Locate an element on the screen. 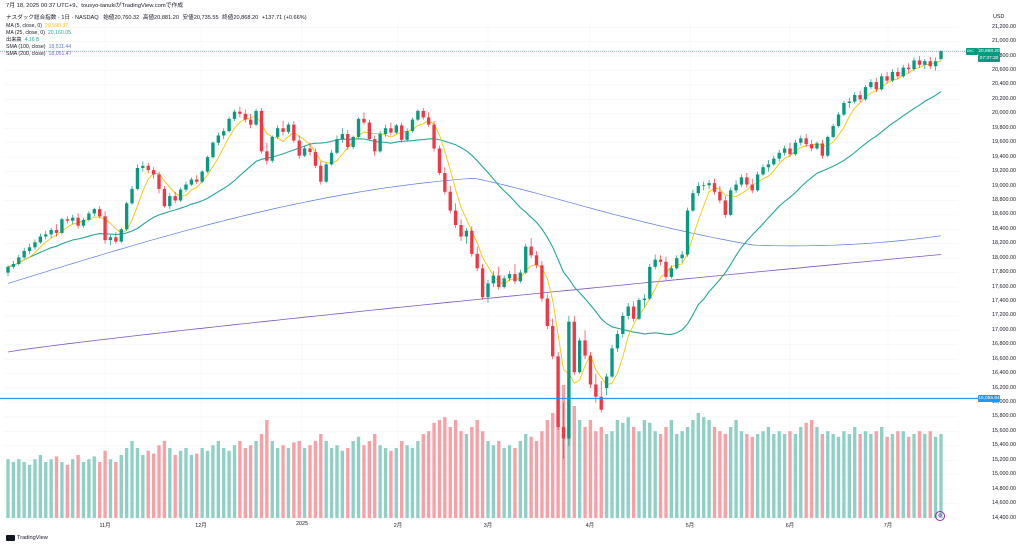 This screenshot has height=551, width=1024. high-value: 20,881.20 is located at coordinates (166, 18).